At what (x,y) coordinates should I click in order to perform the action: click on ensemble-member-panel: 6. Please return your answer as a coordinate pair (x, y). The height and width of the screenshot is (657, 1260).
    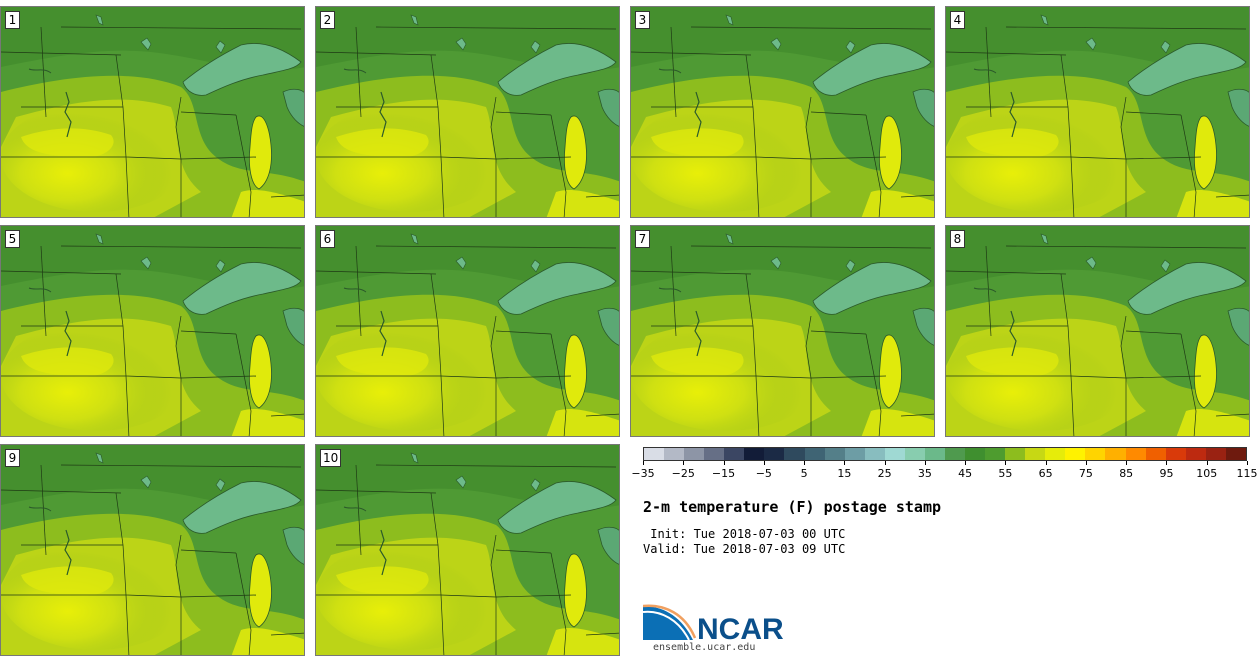
    Looking at the image, I should click on (467, 331).